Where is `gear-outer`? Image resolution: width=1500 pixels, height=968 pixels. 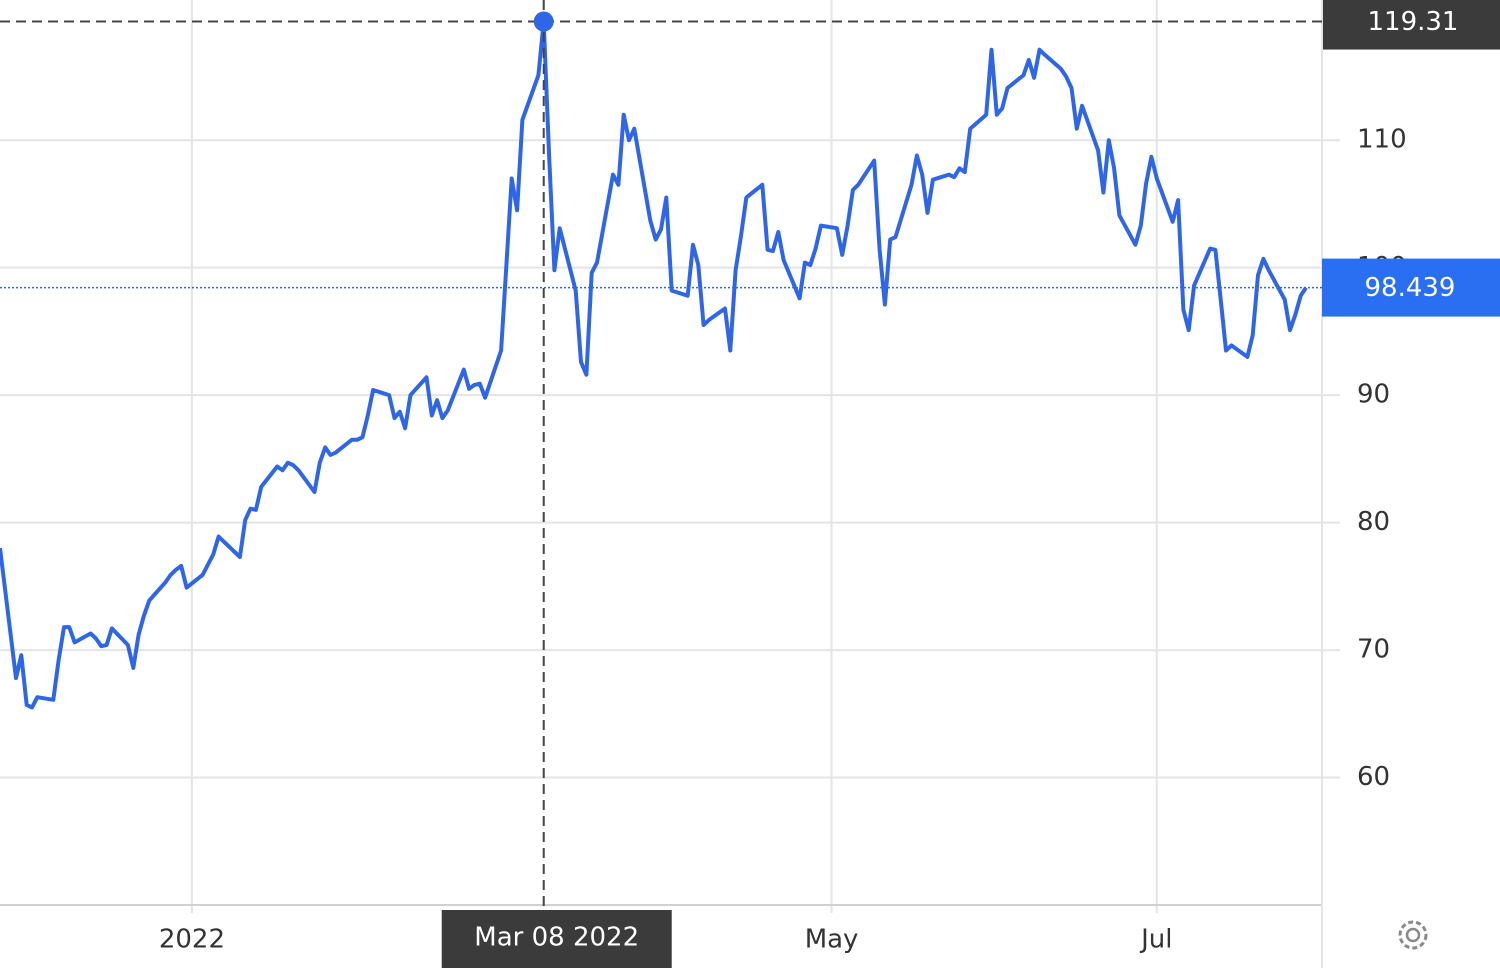
gear-outer is located at coordinates (1413, 935).